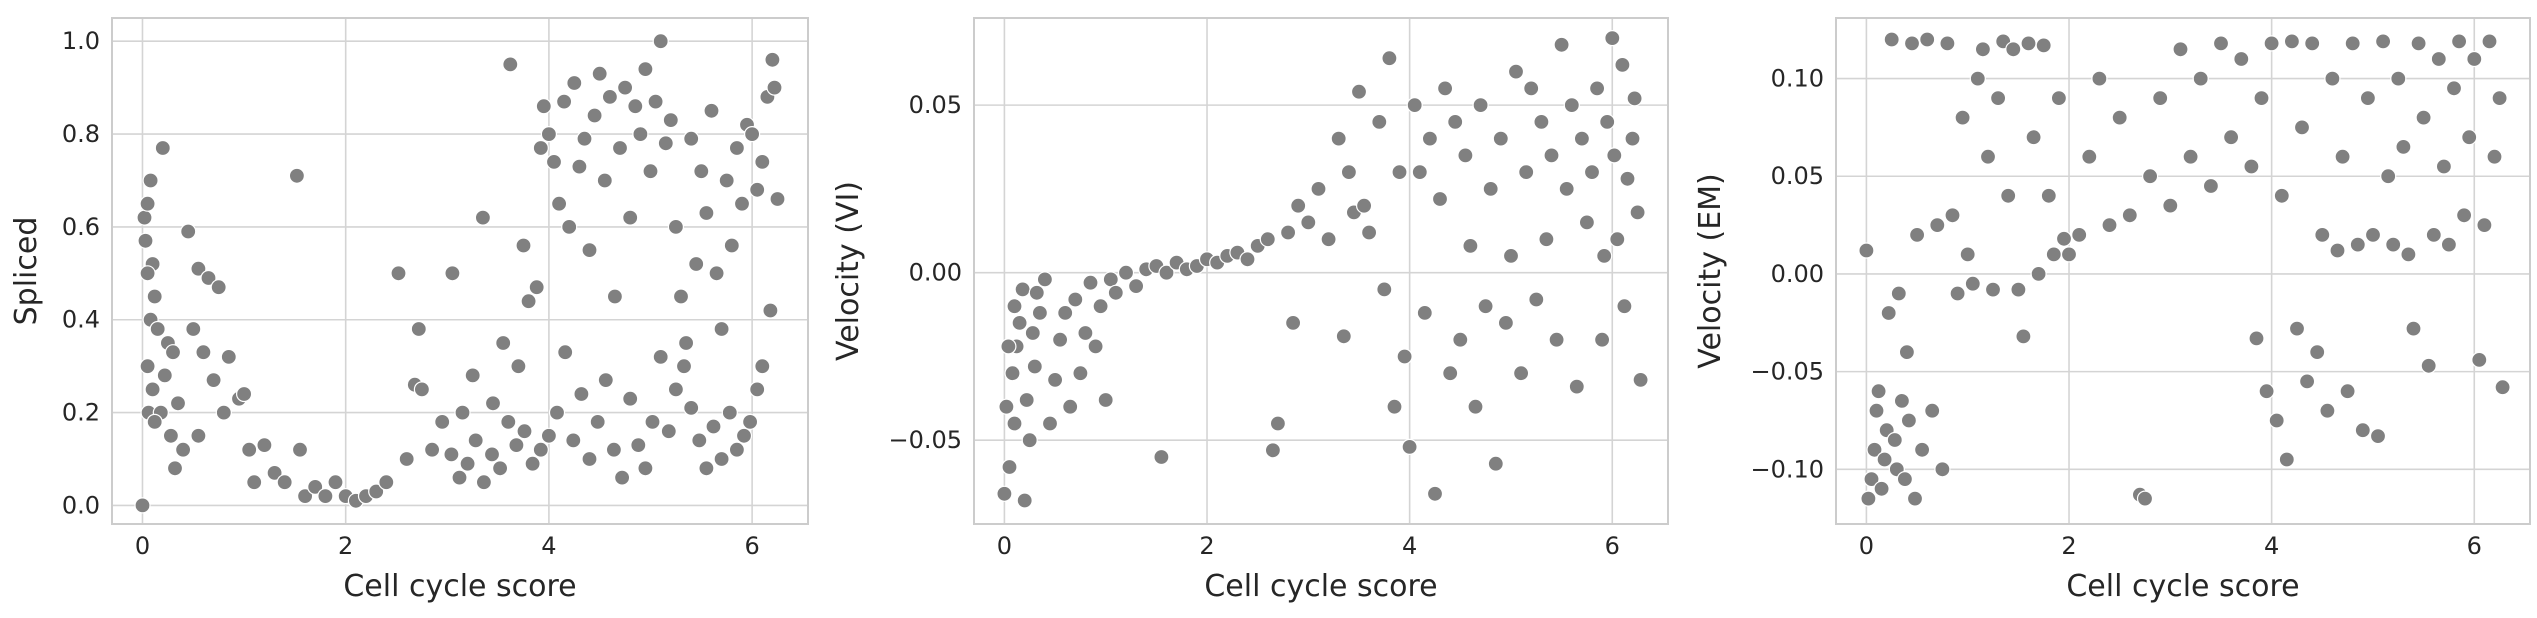 The height and width of the screenshot is (618, 2537). What do you see at coordinates (1797, 176) in the screenshot?
I see `y-tick-label: 0.05` at bounding box center [1797, 176].